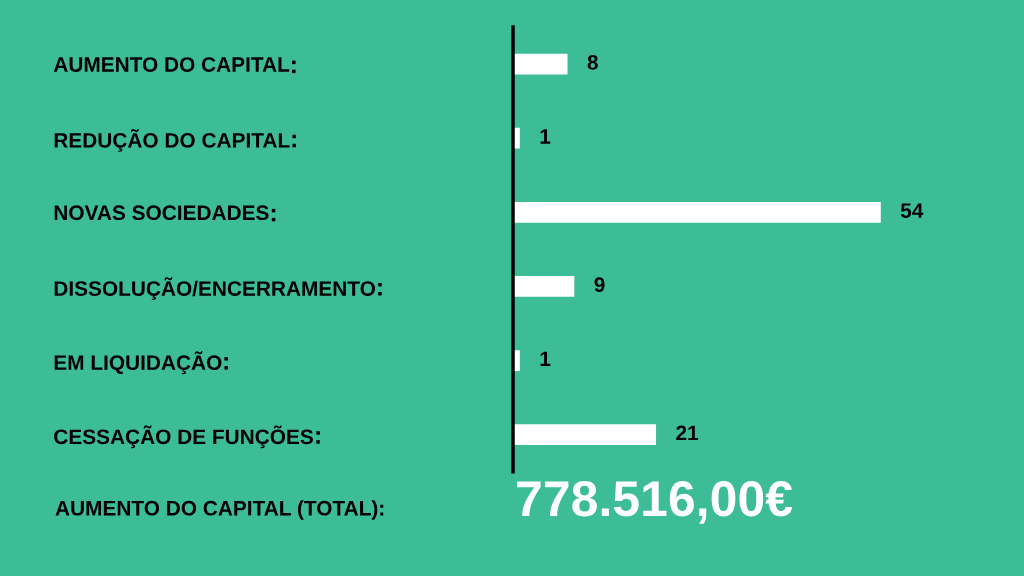  I want to click on y-tick-label: CESSAÇÃO DE FUNÇÕES, so click(183, 437).